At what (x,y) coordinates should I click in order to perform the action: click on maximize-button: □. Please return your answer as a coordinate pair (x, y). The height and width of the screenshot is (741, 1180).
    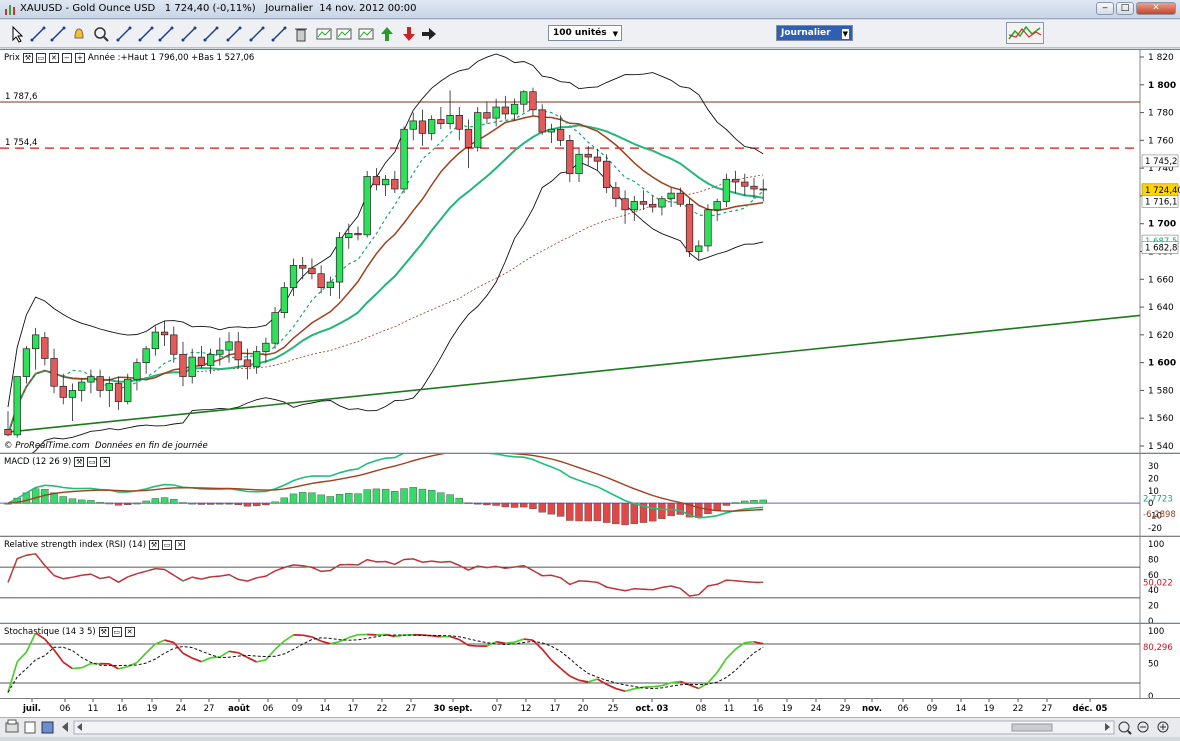
    Looking at the image, I should click on (1125, 8).